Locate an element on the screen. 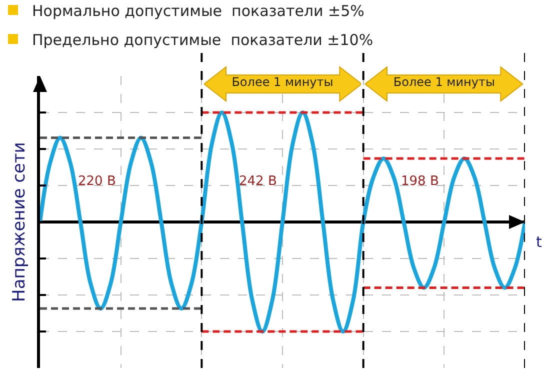  annotation: 242 В is located at coordinates (258, 181).